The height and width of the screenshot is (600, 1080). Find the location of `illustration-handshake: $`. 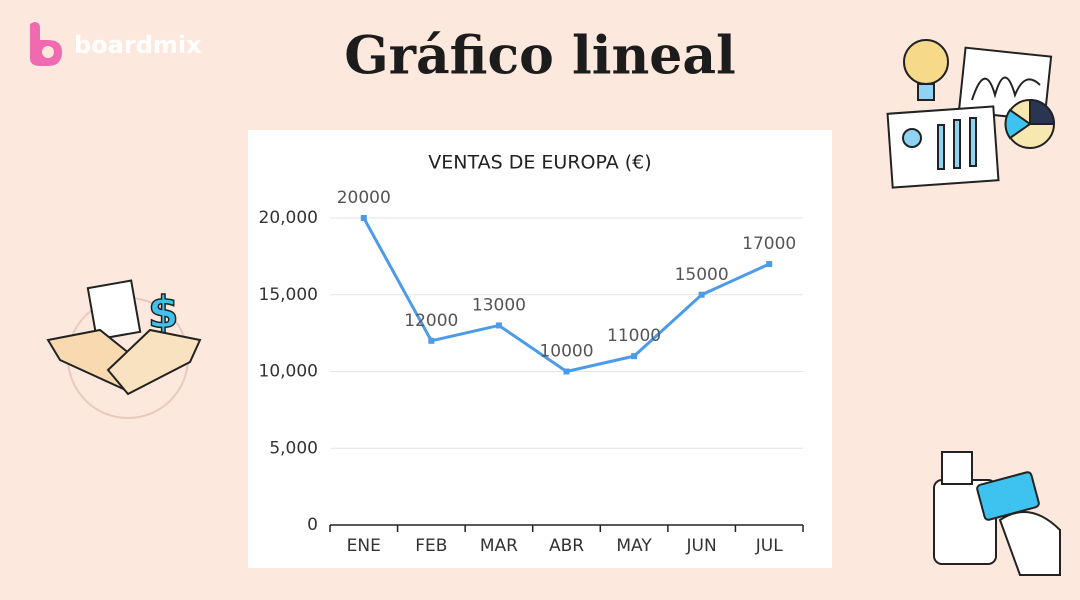

illustration-handshake: $ is located at coordinates (124, 349).